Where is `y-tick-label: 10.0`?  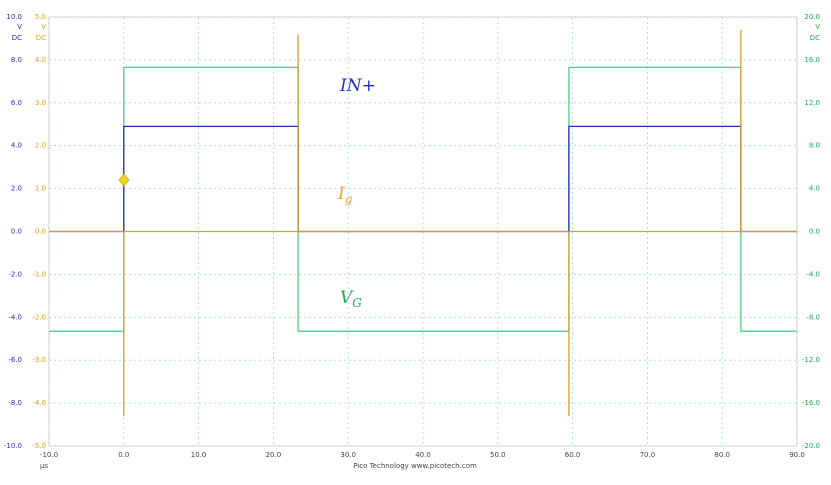
y-tick-label: 10.0 is located at coordinates (14, 17).